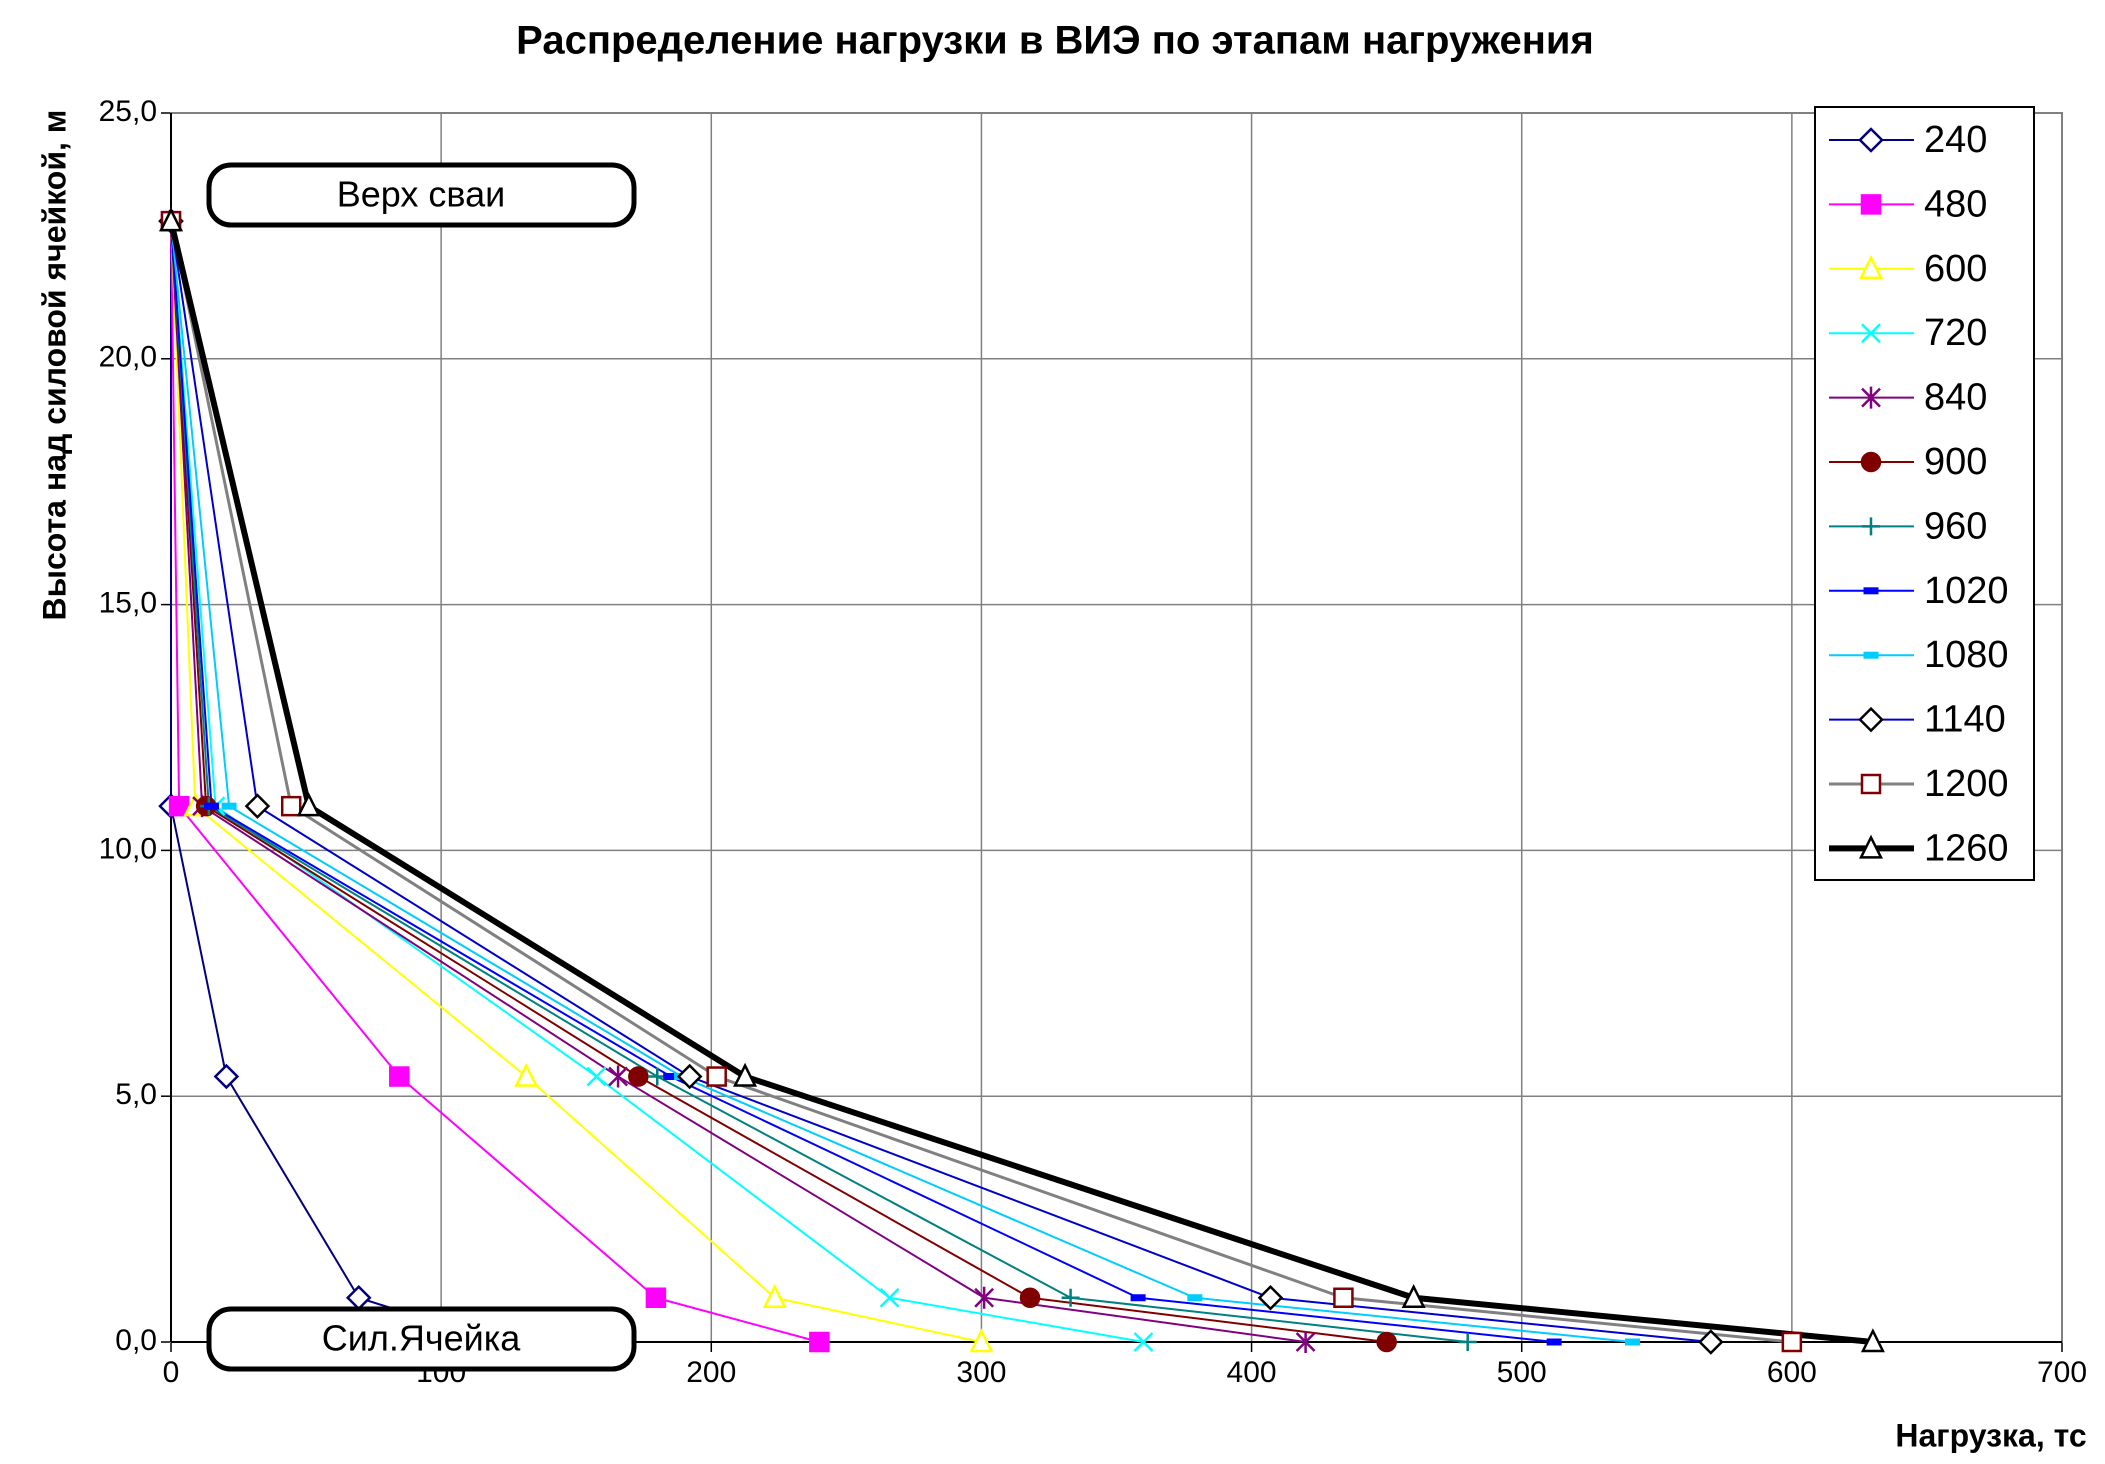  I want to click on legend-label: 600, so click(1955, 269).